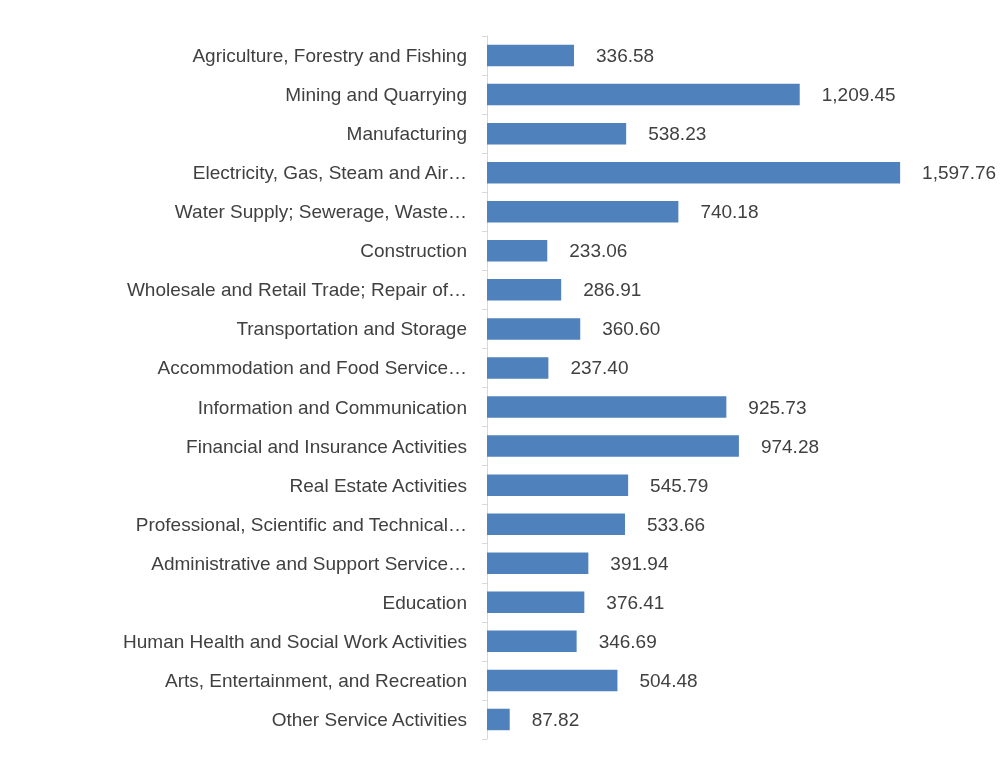 This screenshot has height=765, width=1001. What do you see at coordinates (315, 680) in the screenshot?
I see `y-tick-label: Arts, Entertainment, and Recreation` at bounding box center [315, 680].